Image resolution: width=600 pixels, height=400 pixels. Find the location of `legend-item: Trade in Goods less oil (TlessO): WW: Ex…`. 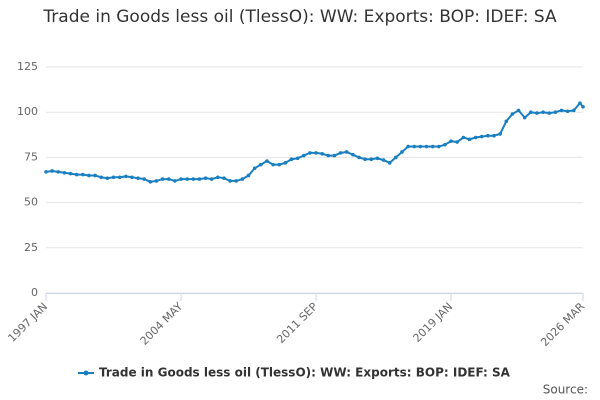

legend-item: Trade in Goods less oil (TlessO): WW: Ex… is located at coordinates (294, 373).